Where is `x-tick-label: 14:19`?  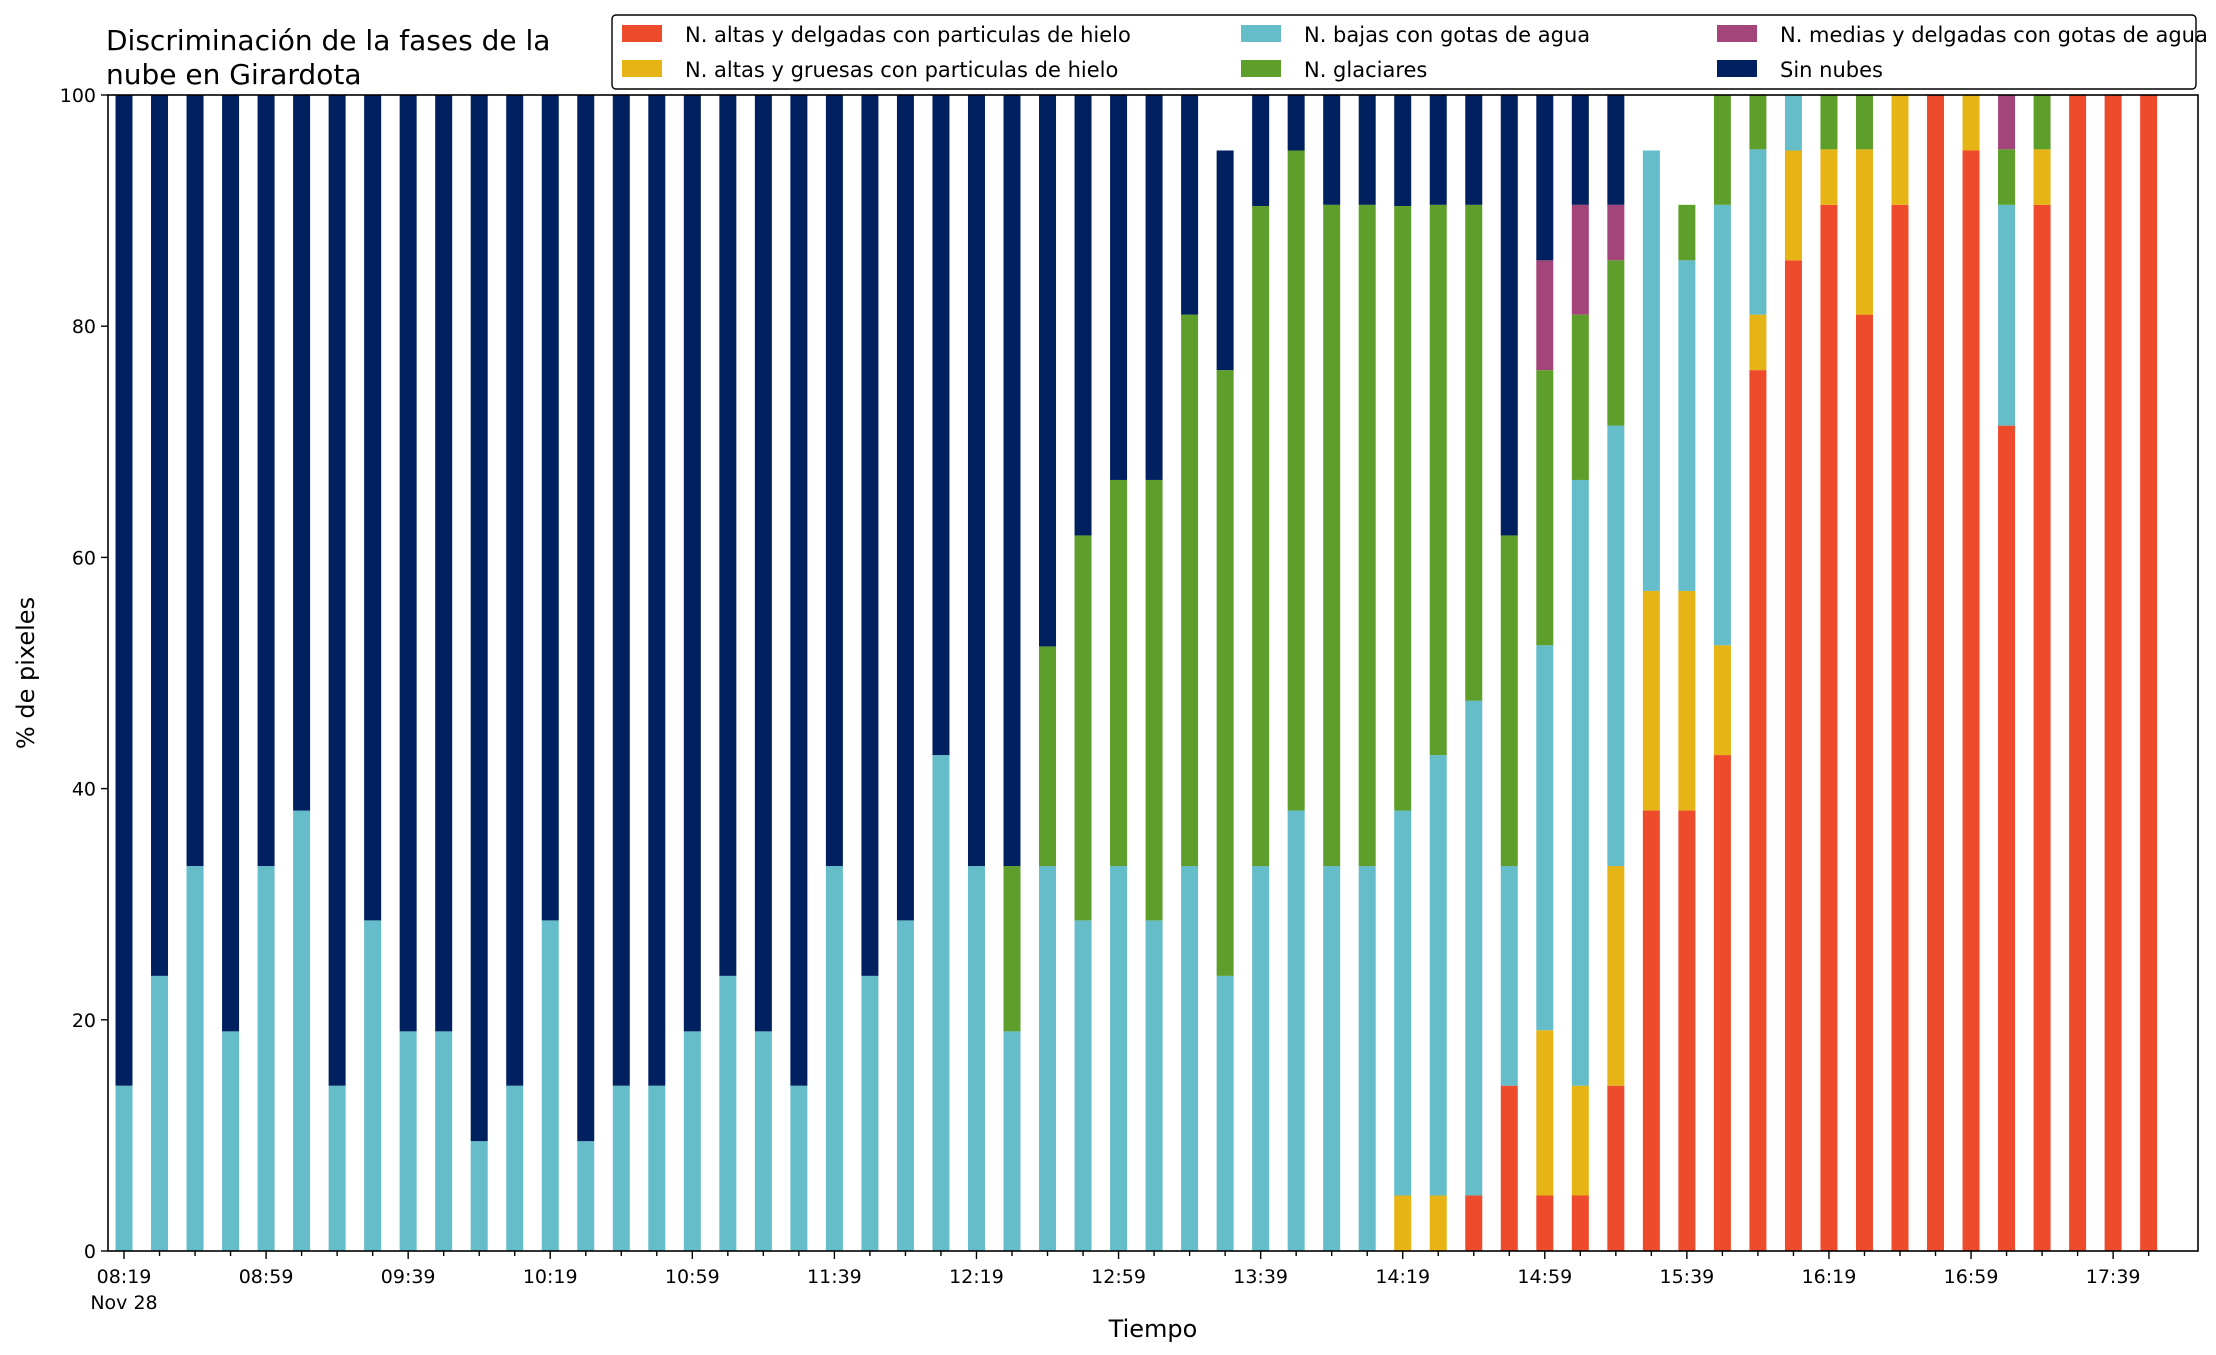
x-tick-label: 14:19 is located at coordinates (1402, 1277).